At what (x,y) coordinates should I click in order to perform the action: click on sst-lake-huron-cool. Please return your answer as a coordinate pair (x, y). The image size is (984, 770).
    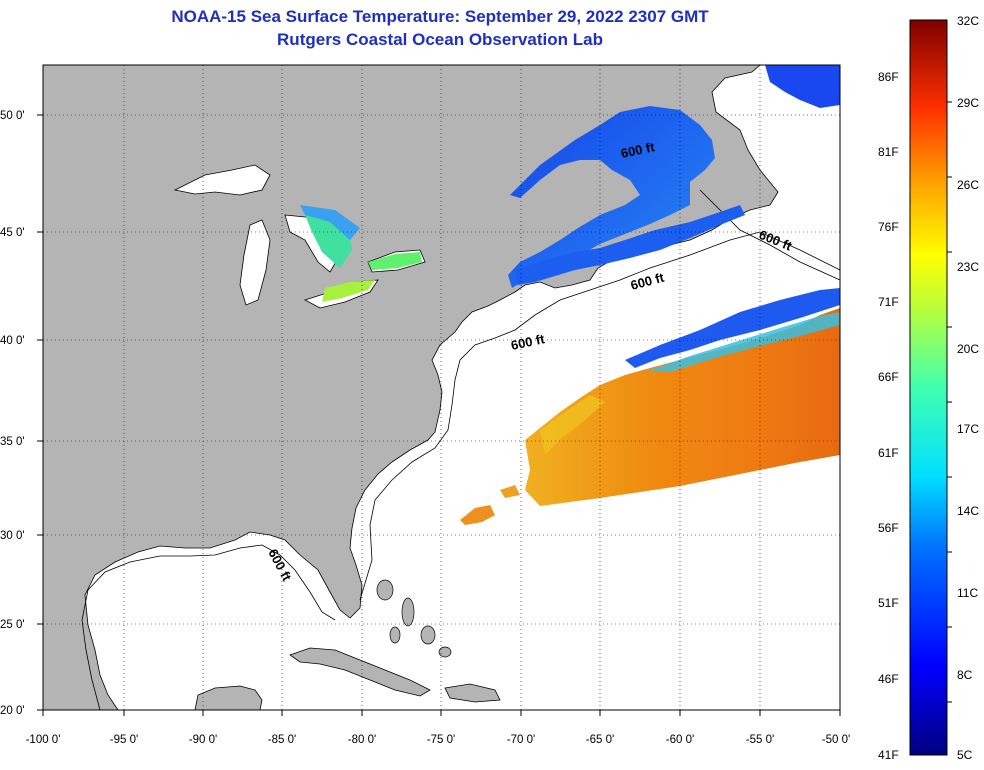
    Looking at the image, I should click on (330, 222).